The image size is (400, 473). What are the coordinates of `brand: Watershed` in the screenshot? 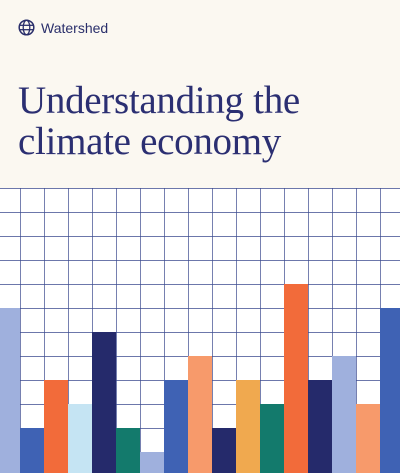 It's located at (63, 27).